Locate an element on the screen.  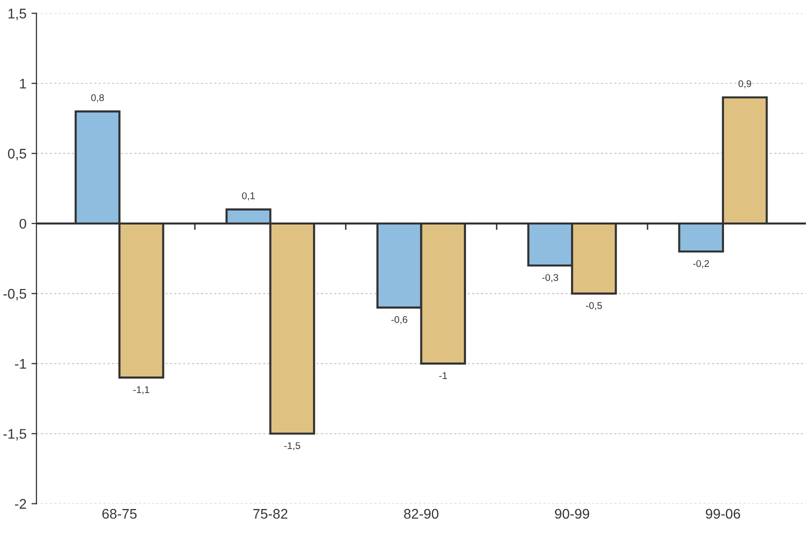
data-label: -1,1 is located at coordinates (141, 390).